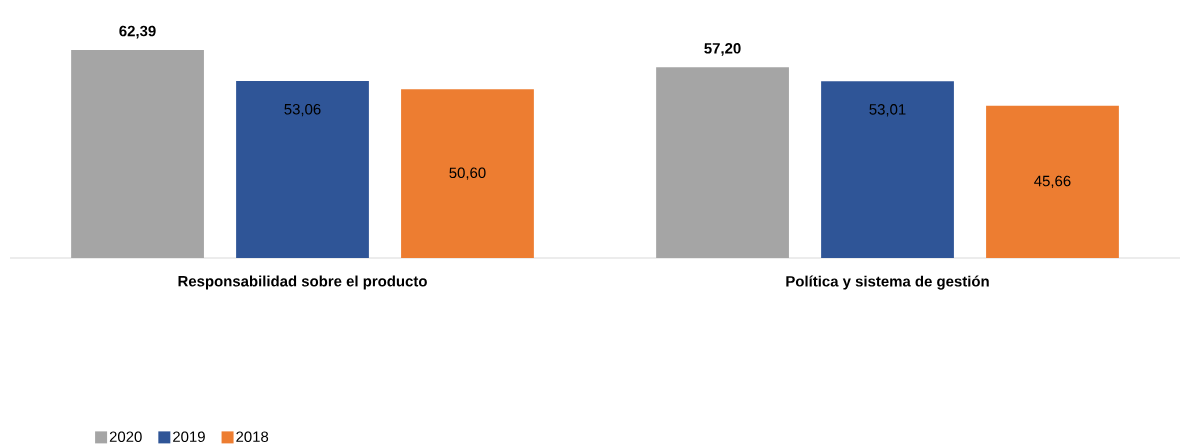 This screenshot has height=448, width=1192. What do you see at coordinates (189, 436) in the screenshot?
I see `legend-label: 2019` at bounding box center [189, 436].